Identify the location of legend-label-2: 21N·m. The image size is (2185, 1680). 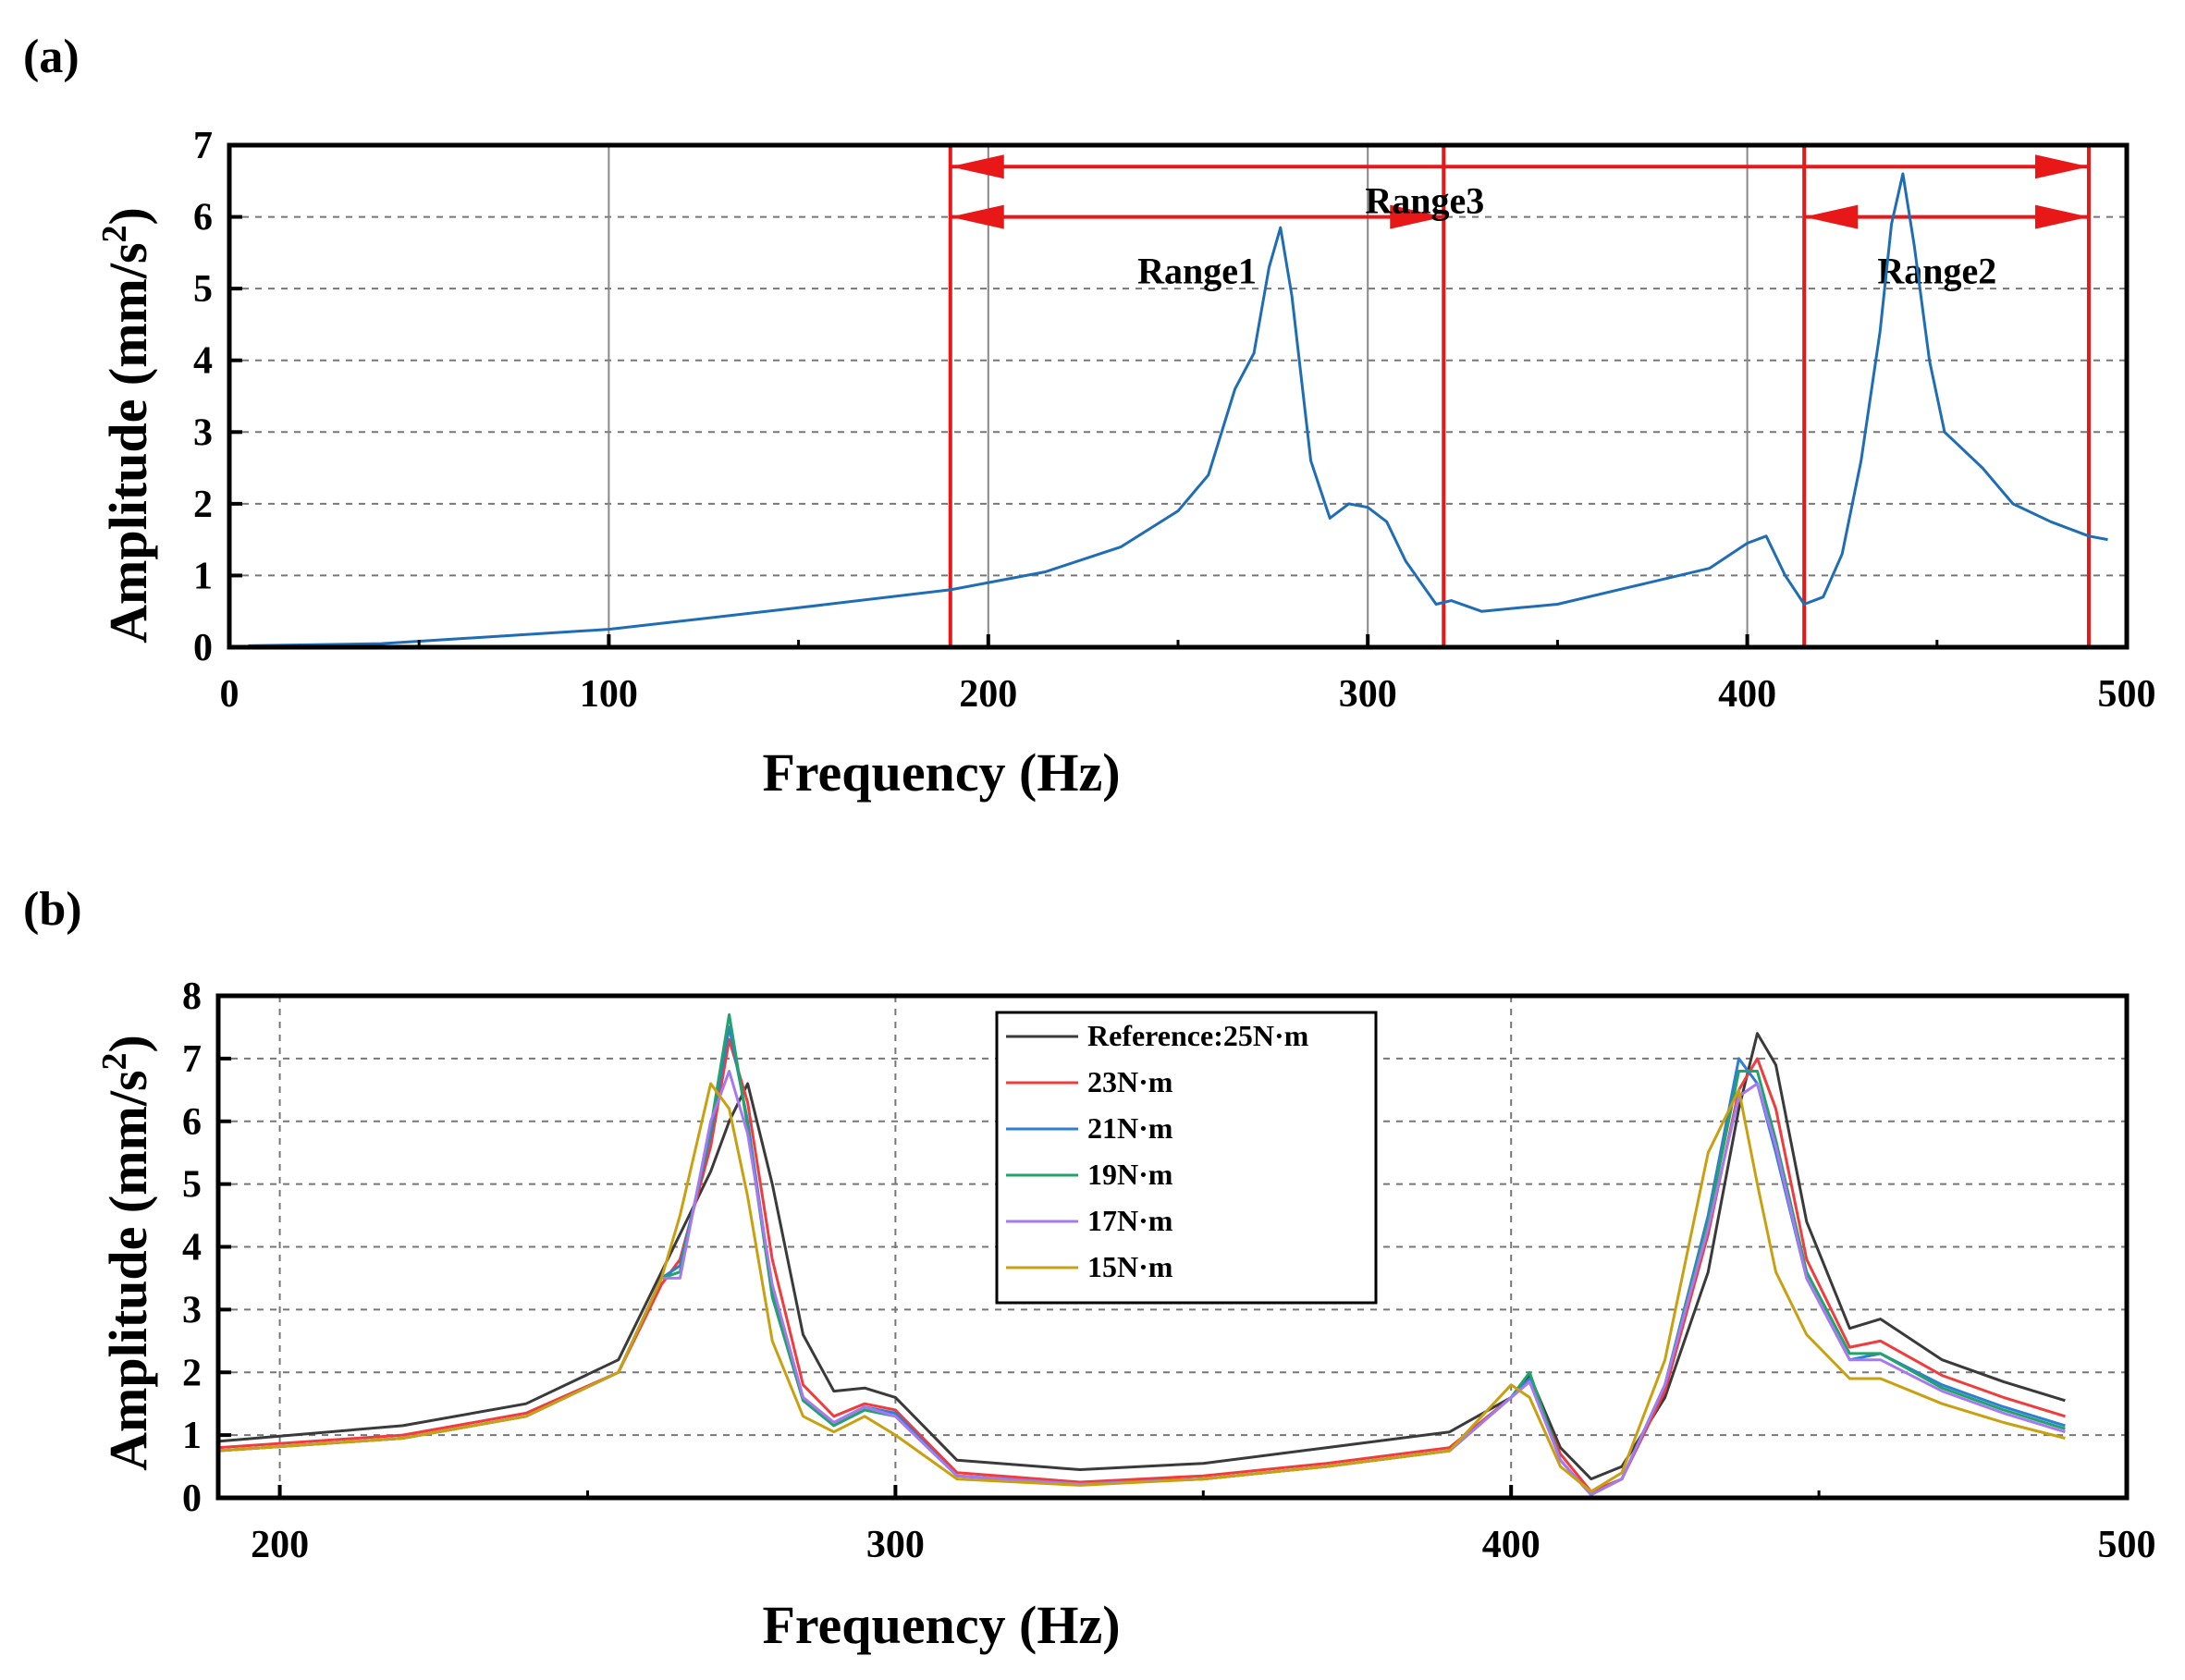
(1130, 1128).